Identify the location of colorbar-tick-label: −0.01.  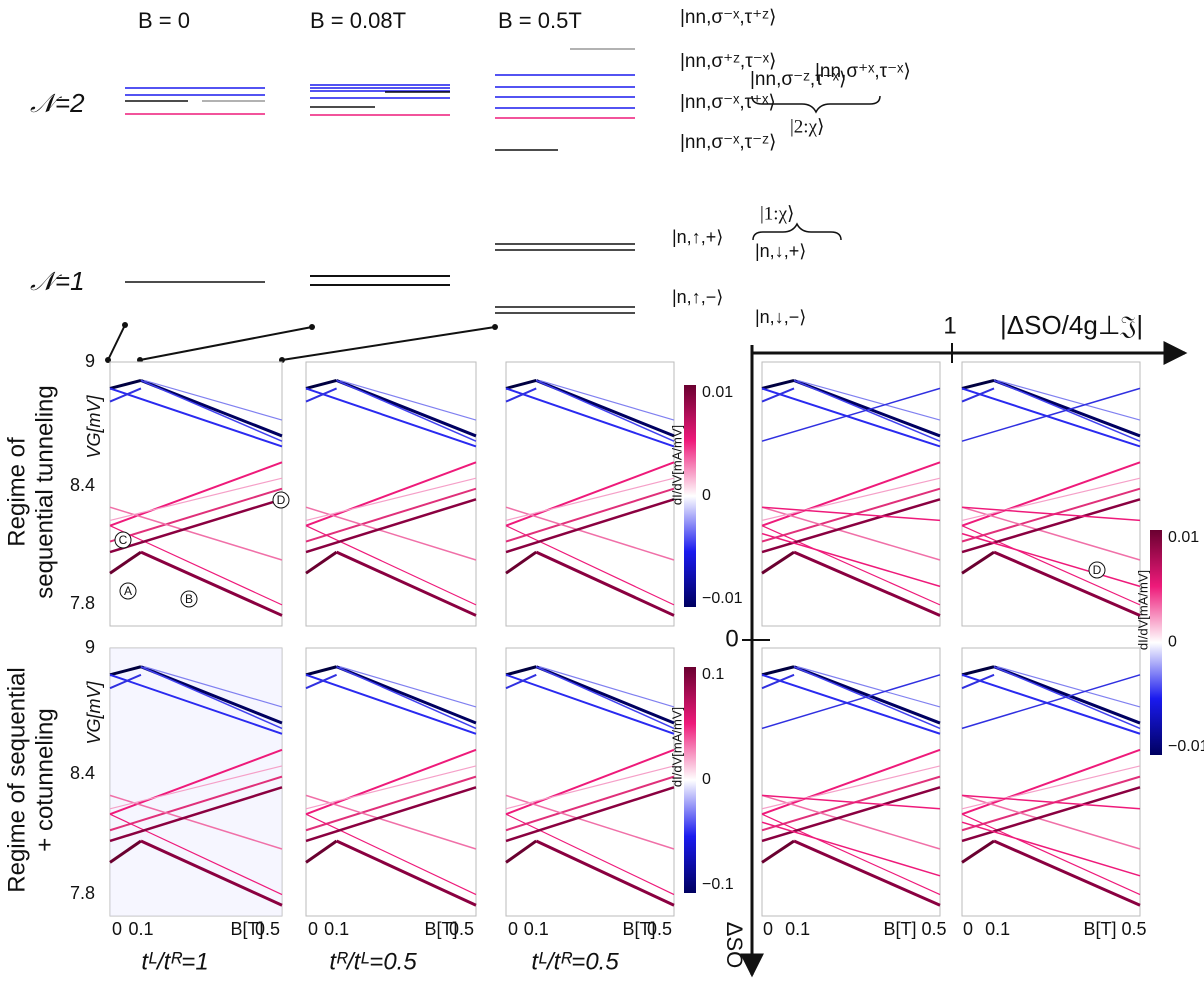
(1186, 746).